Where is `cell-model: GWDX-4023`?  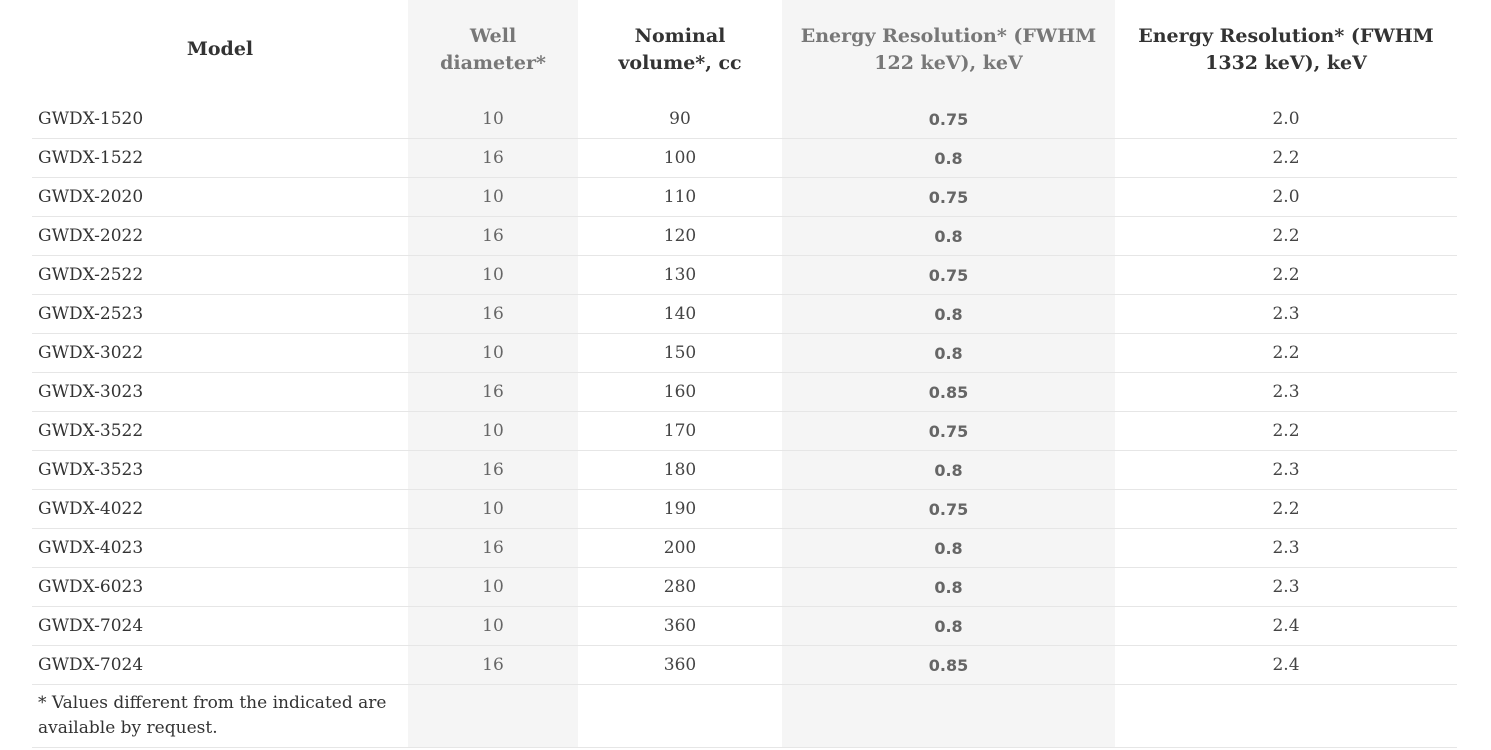
cell-model: GWDX-4023 is located at coordinates (220, 548).